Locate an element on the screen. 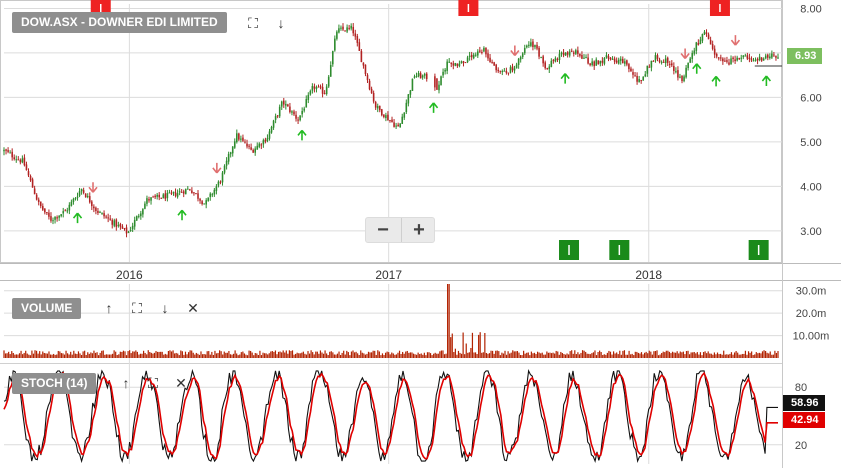  stoch-panel-title: STOCH (14) is located at coordinates (54, 383).